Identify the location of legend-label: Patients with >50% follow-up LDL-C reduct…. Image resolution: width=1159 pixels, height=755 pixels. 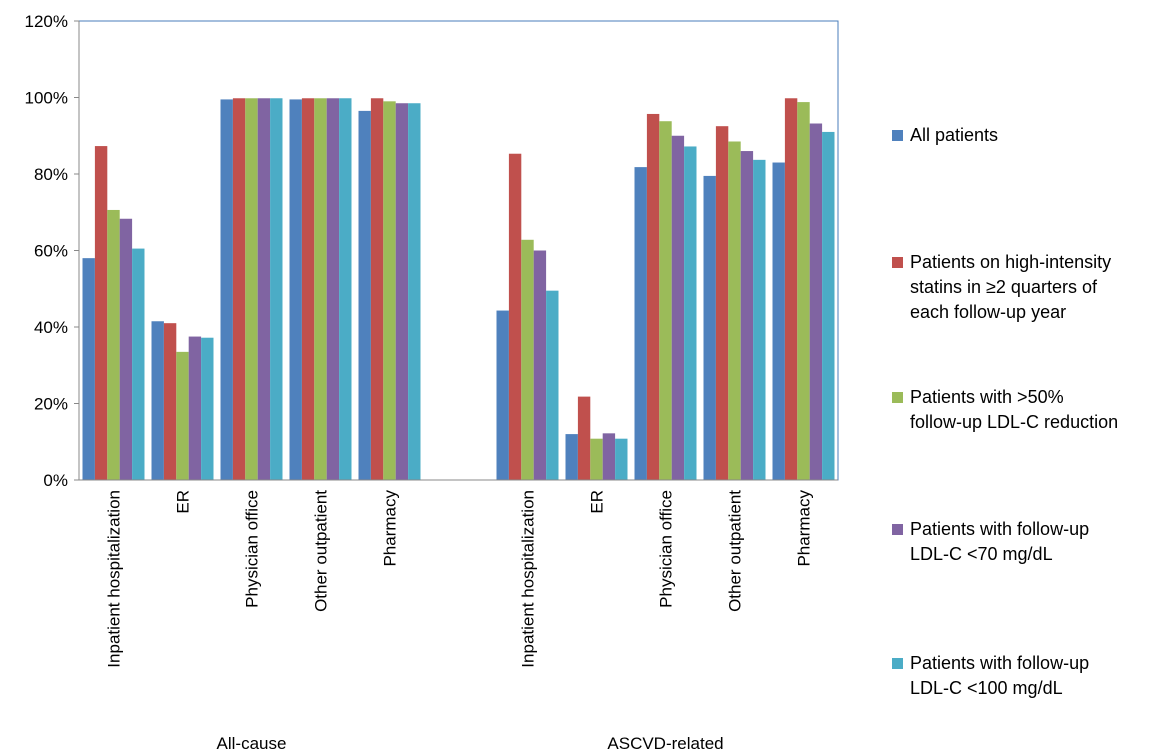
(1014, 409).